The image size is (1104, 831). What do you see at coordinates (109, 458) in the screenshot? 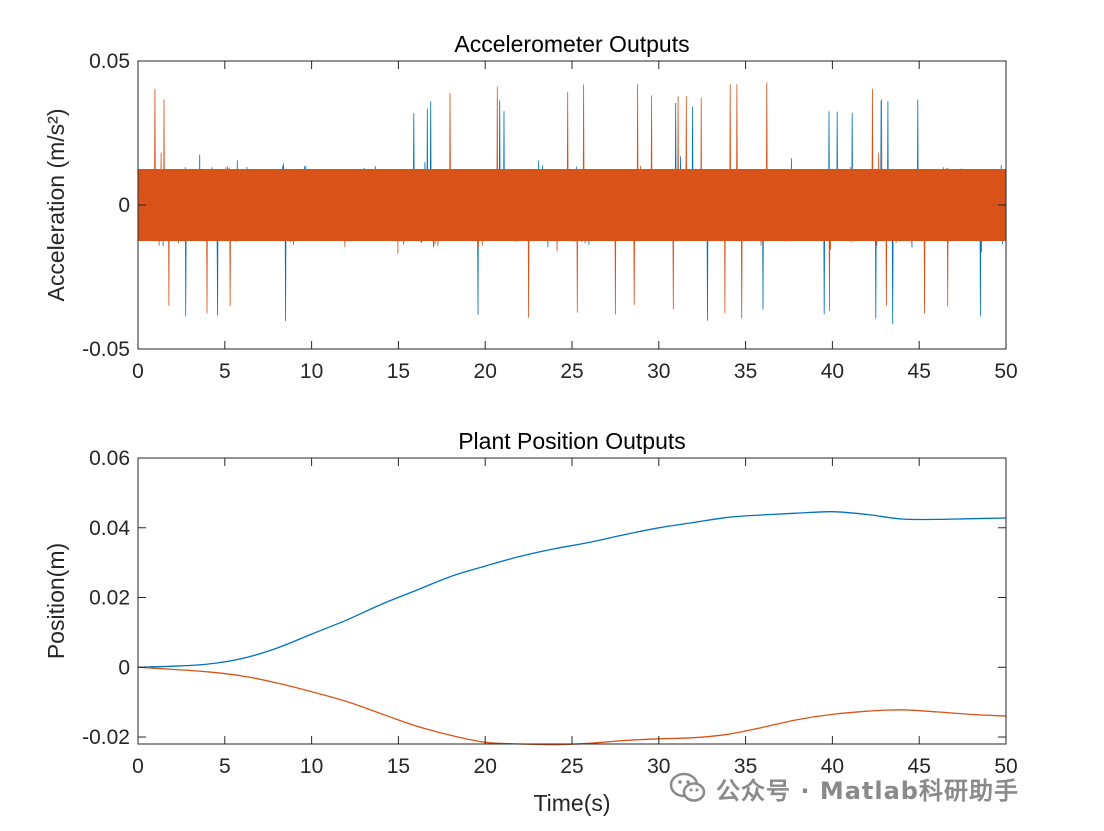
I see `position-ytick-label: 0.06` at bounding box center [109, 458].